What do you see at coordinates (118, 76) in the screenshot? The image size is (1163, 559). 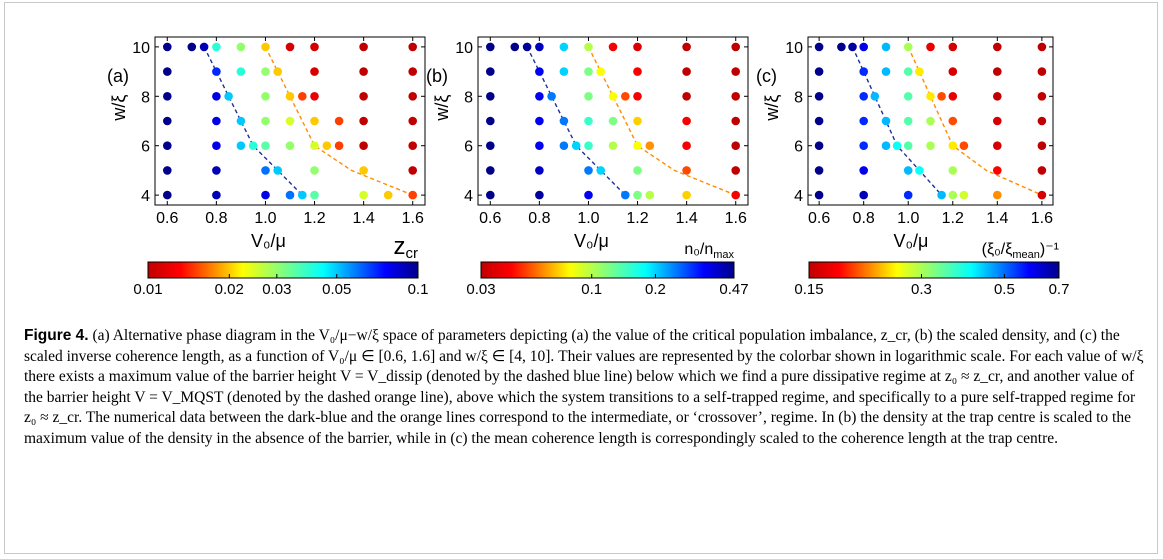 I see `panel-label: (a)` at bounding box center [118, 76].